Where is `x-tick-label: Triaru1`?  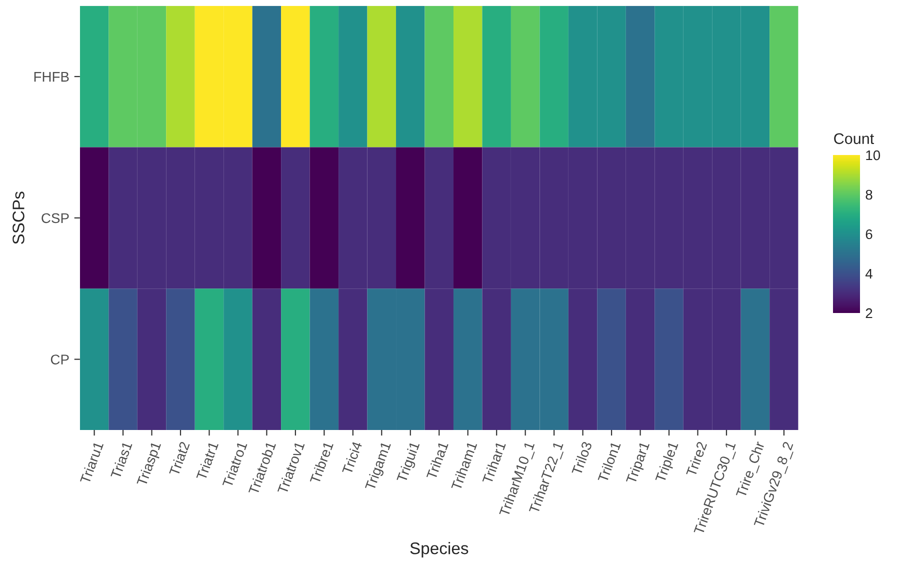
x-tick-label: Triaru1 is located at coordinates (92, 462).